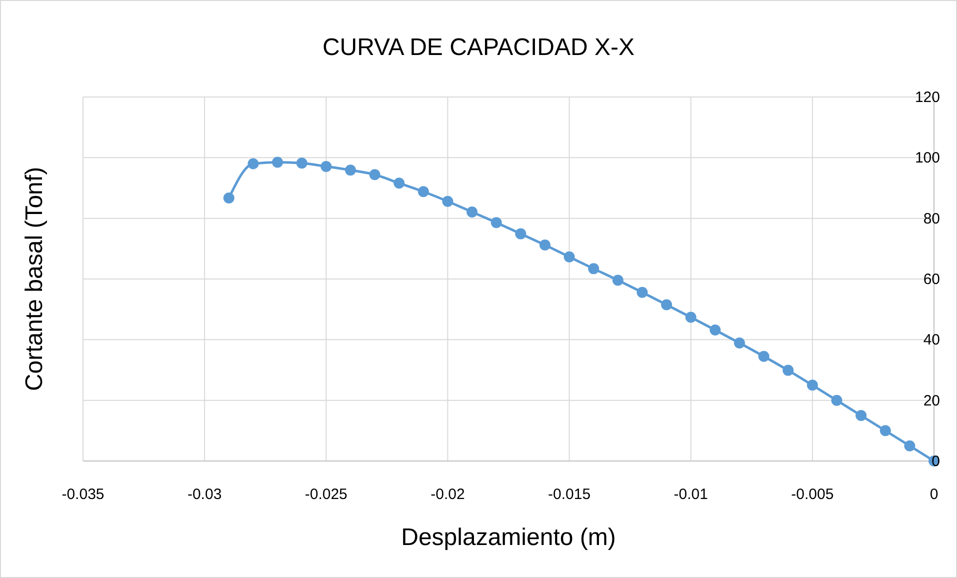  Describe the element at coordinates (34, 279) in the screenshot. I see `y-axis-title: Cortante basal (Tonf)` at that location.